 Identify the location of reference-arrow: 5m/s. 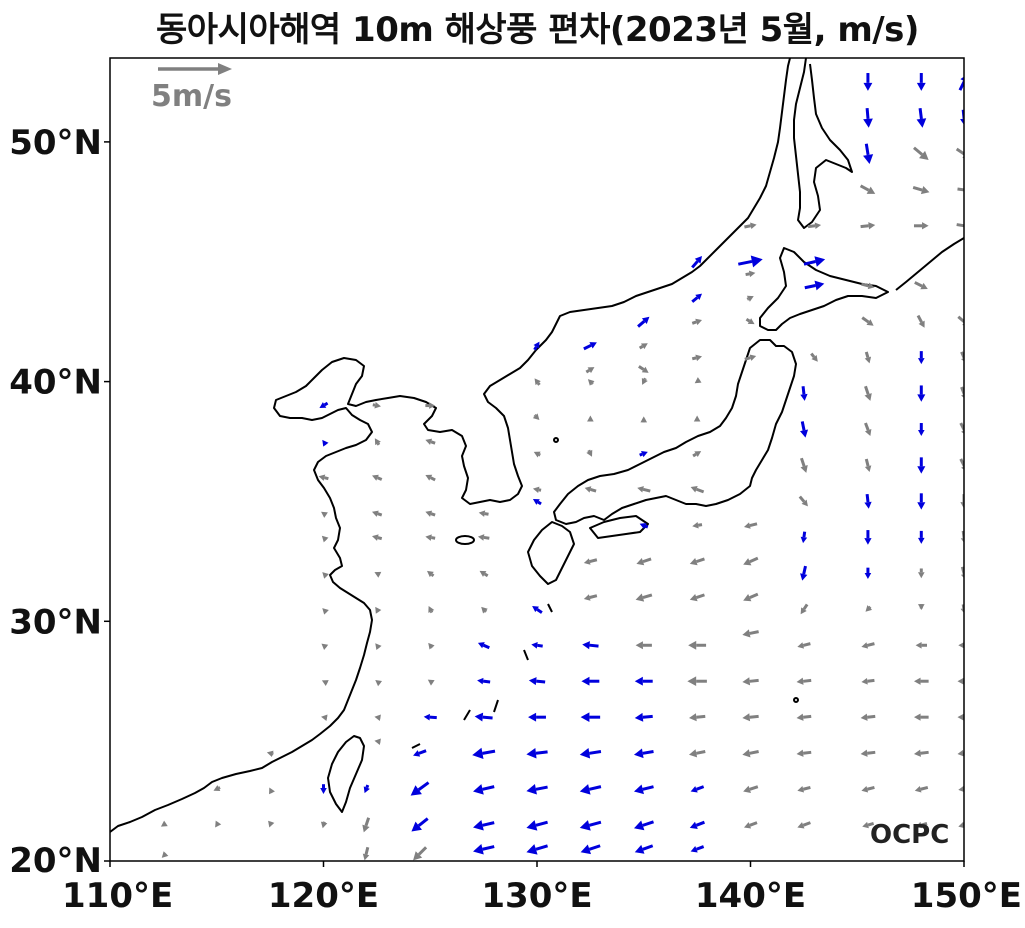
(191, 88).